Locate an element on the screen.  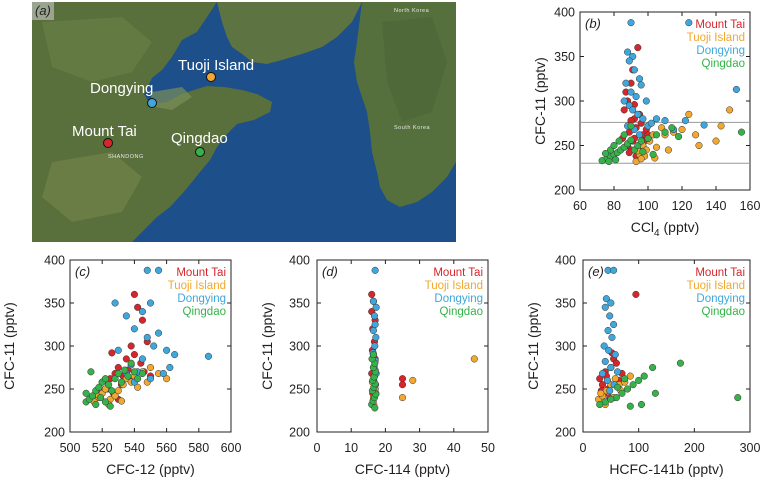
y-tick-label: 200 is located at coordinates (299, 433).